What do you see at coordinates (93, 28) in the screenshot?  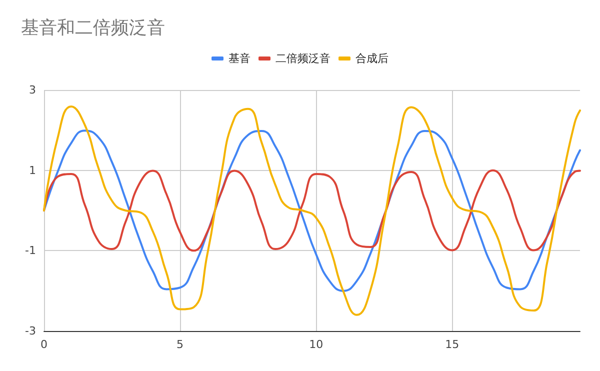 I see `chart-title: 基音和二倍频泛音` at bounding box center [93, 28].